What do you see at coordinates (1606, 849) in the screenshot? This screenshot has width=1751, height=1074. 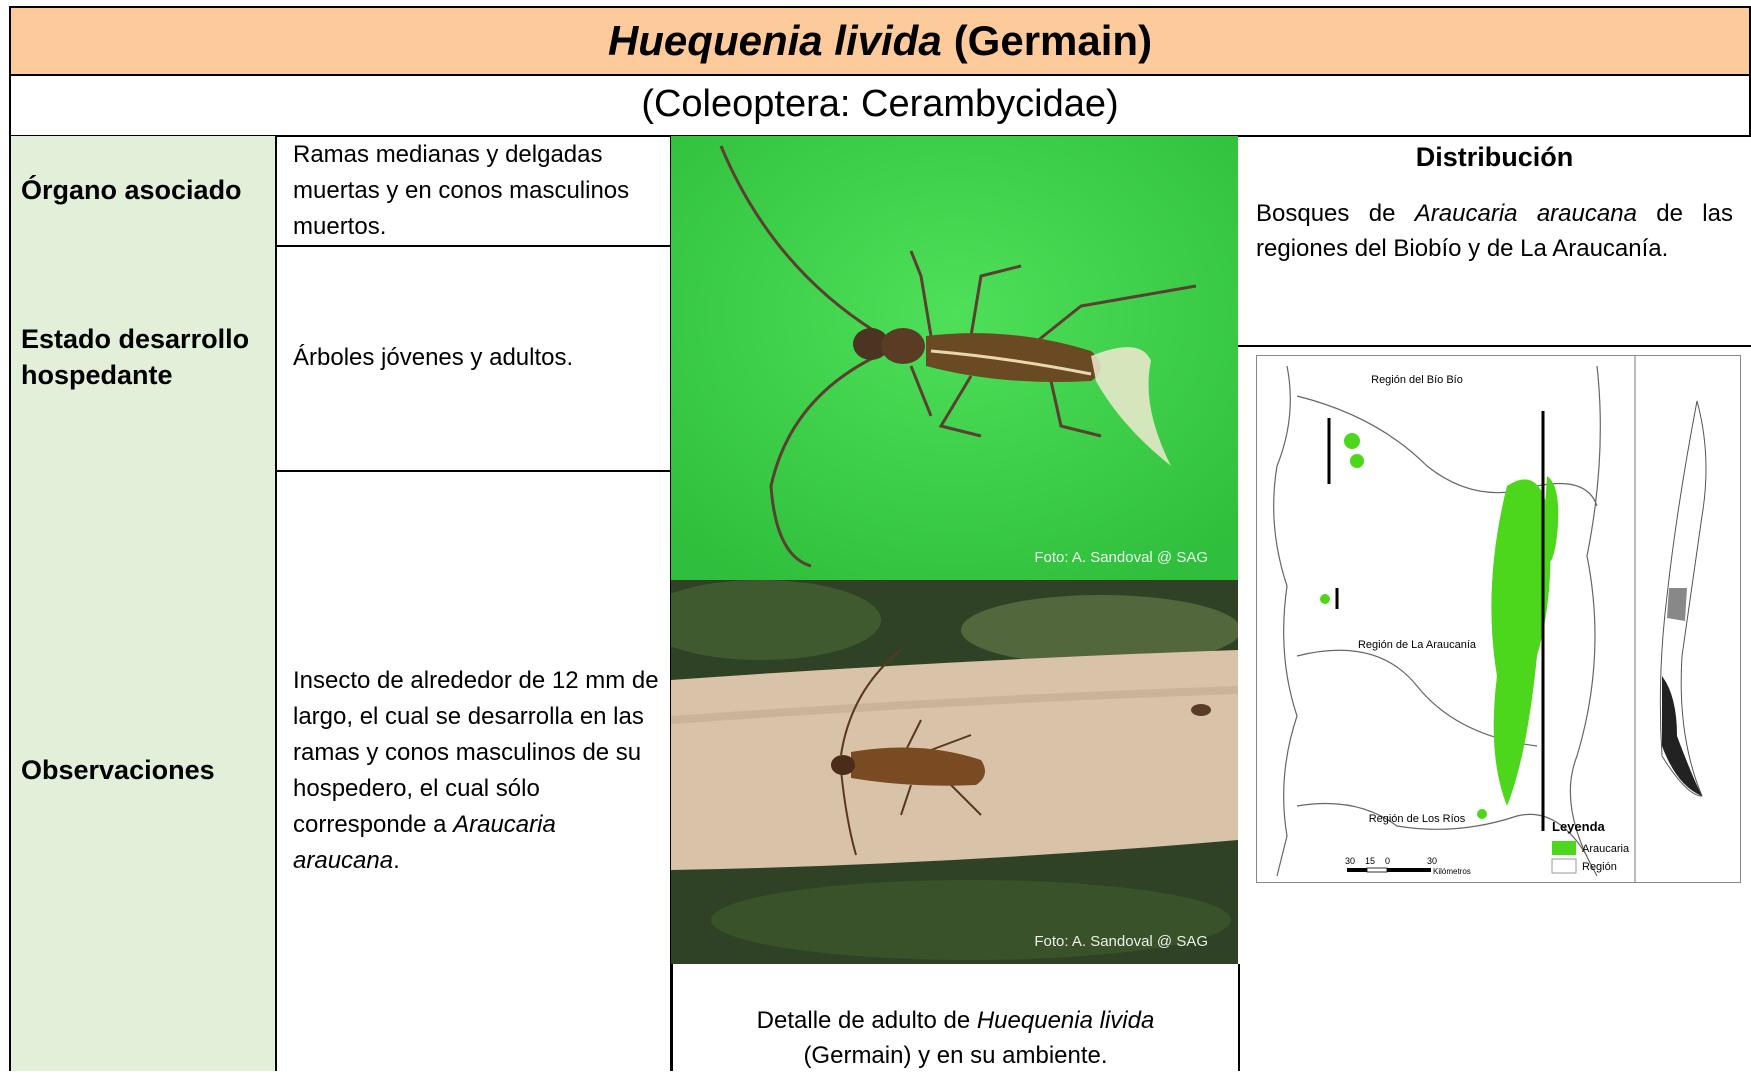 I see `legend-label: Araucaria` at bounding box center [1606, 849].